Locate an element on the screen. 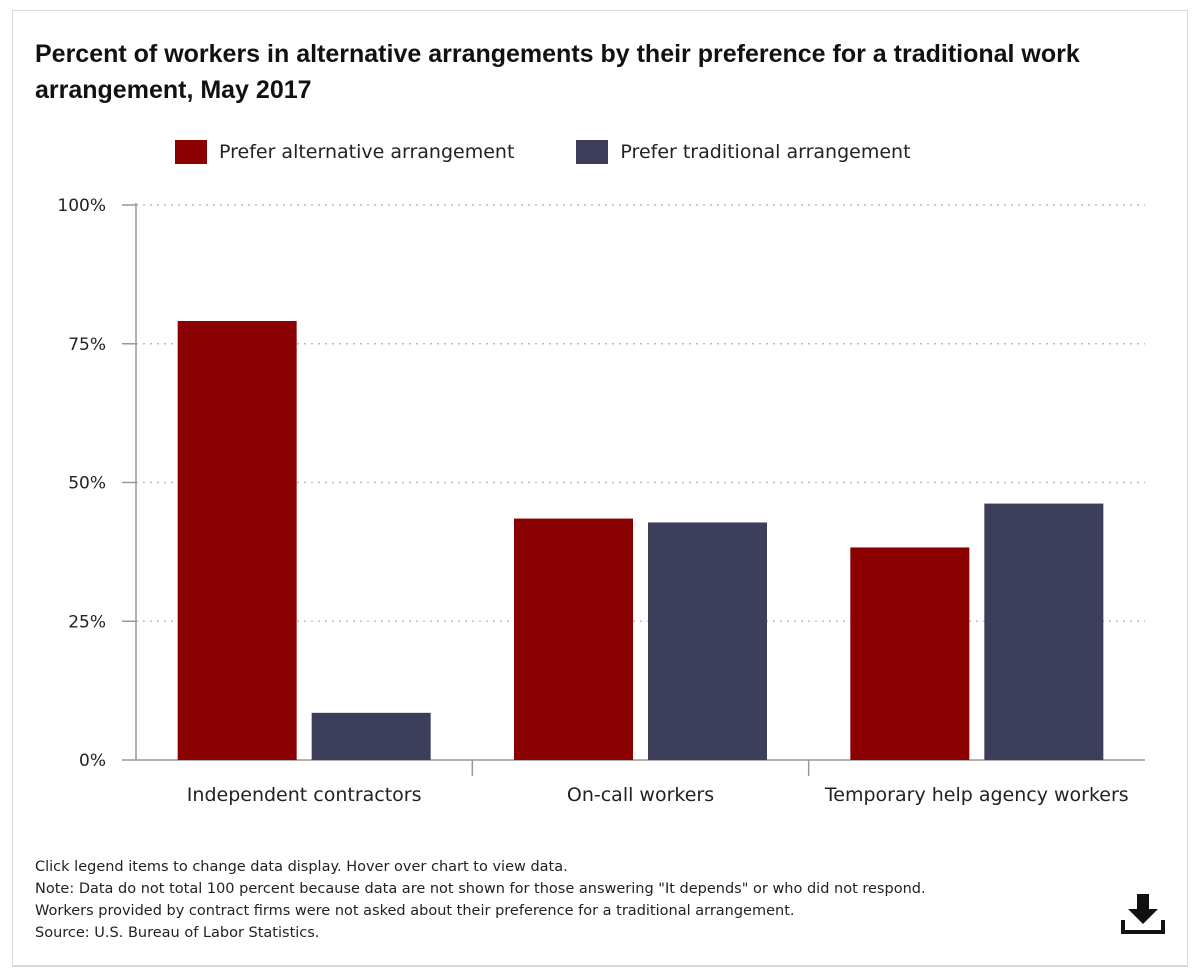 The image size is (1200, 978). legend-item-prefer-alternative: Prefer alternative arrangement is located at coordinates (344, 152).